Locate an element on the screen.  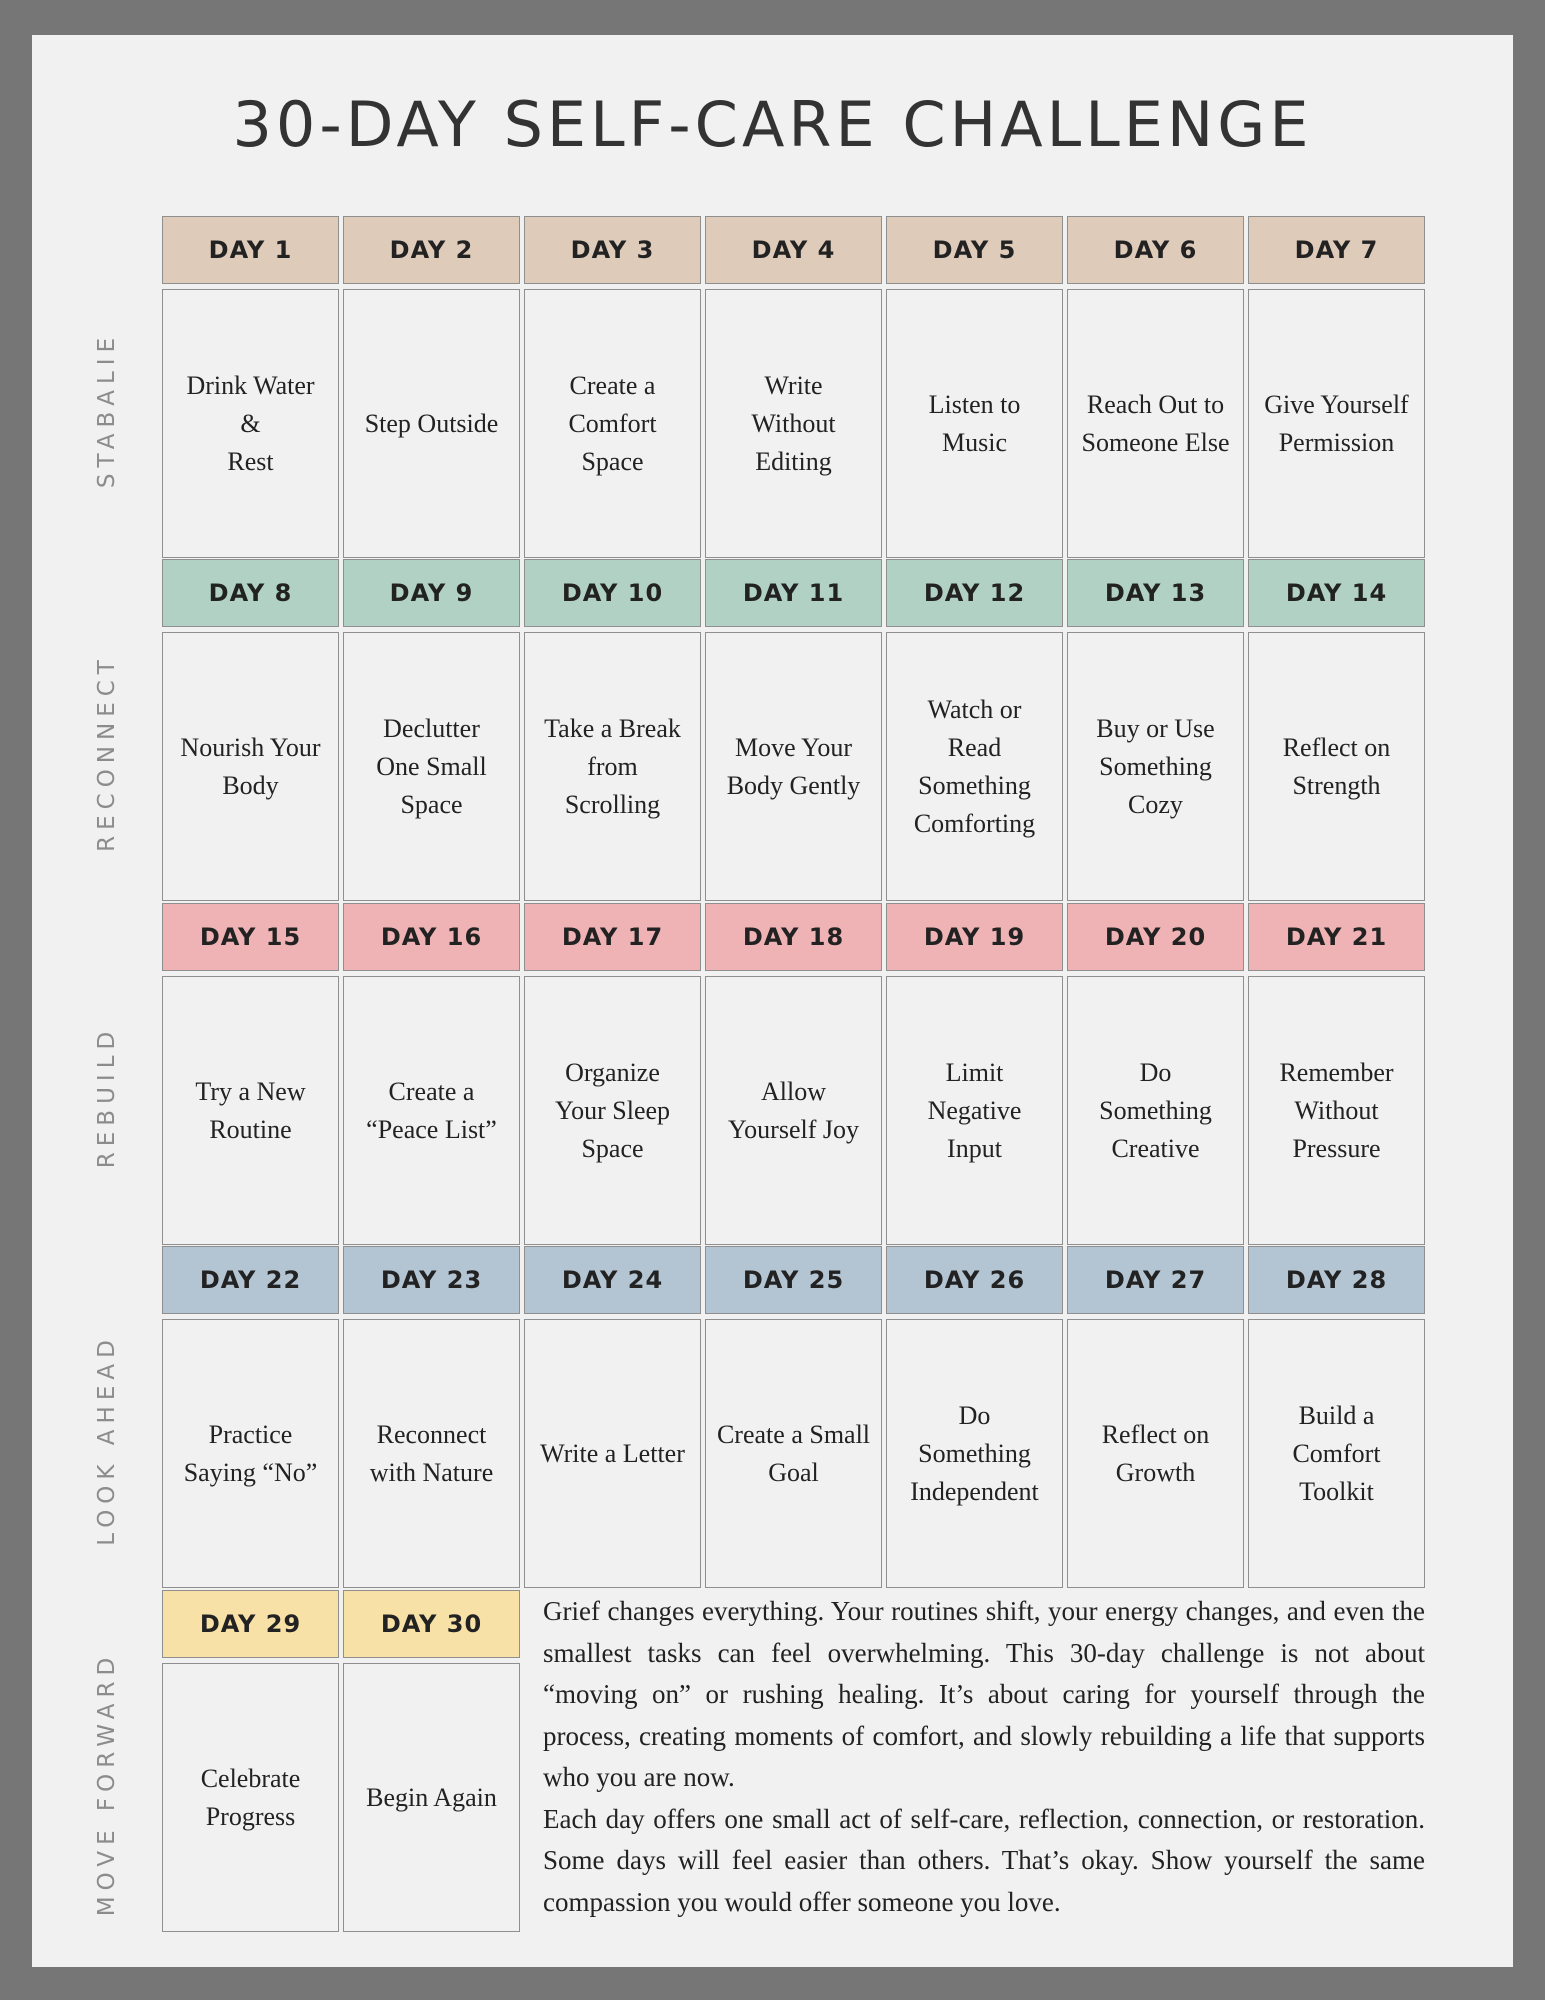
day-header: DAY 11 is located at coordinates (793, 593).